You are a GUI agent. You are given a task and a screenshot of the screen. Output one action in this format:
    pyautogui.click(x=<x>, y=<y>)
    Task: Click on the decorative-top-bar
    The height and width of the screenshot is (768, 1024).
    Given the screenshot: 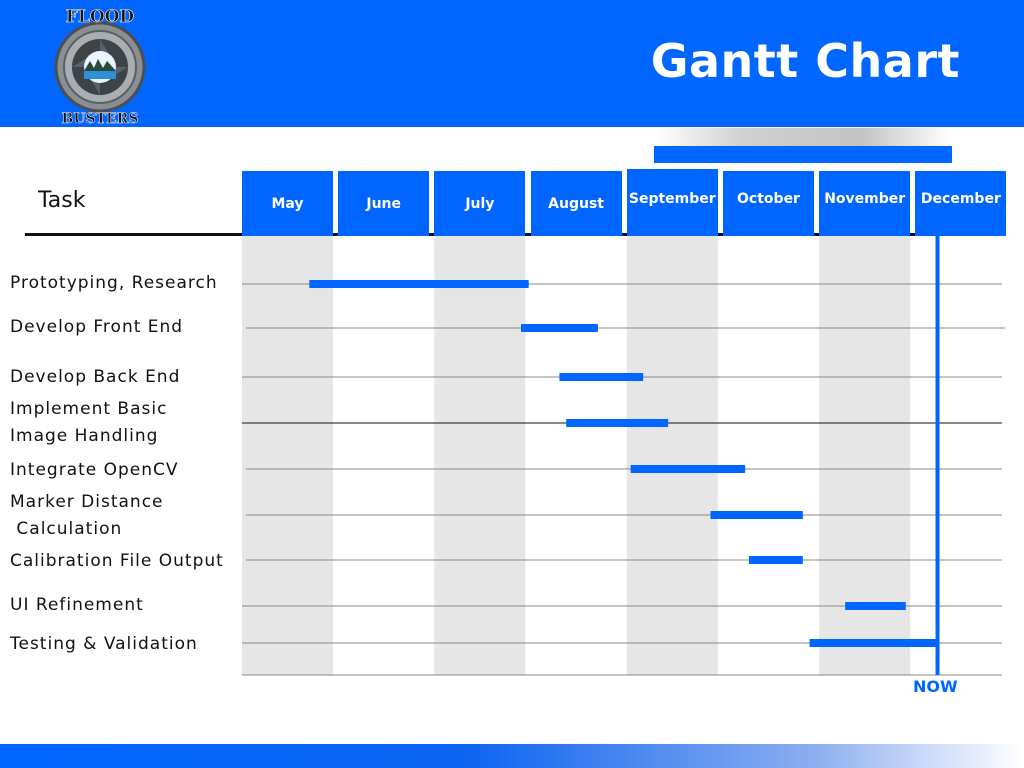 What is the action you would take?
    pyautogui.click(x=803, y=154)
    